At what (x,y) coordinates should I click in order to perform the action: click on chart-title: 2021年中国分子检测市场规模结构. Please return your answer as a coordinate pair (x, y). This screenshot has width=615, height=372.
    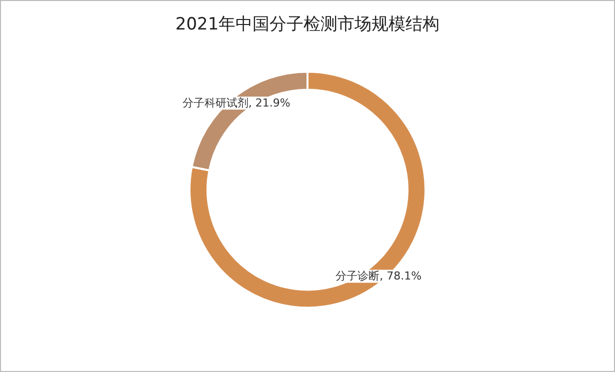
    Looking at the image, I should click on (307, 24).